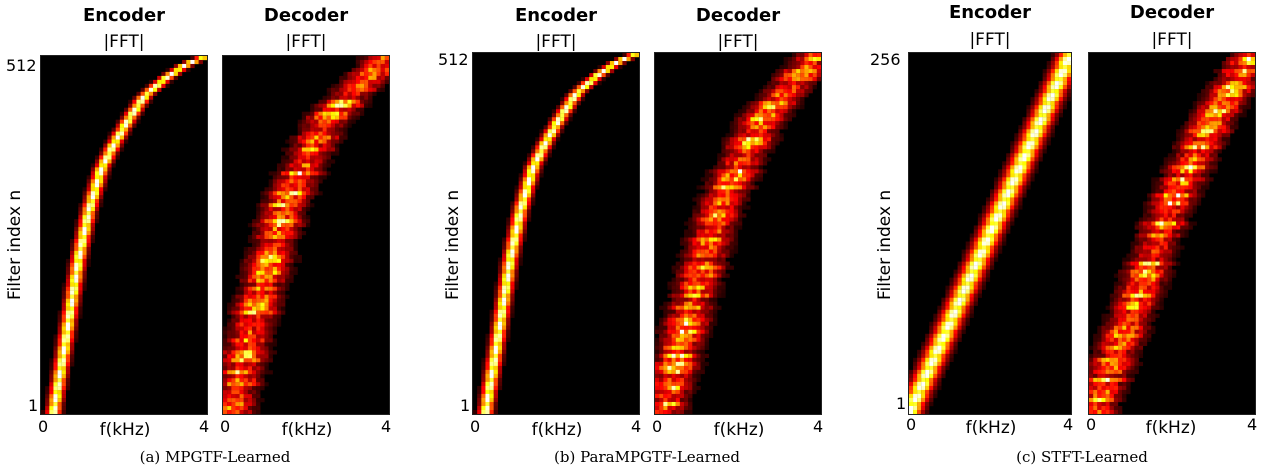 This screenshot has width=1263, height=472. What do you see at coordinates (818, 426) in the screenshot?
I see `x-tick-end: 4` at bounding box center [818, 426].